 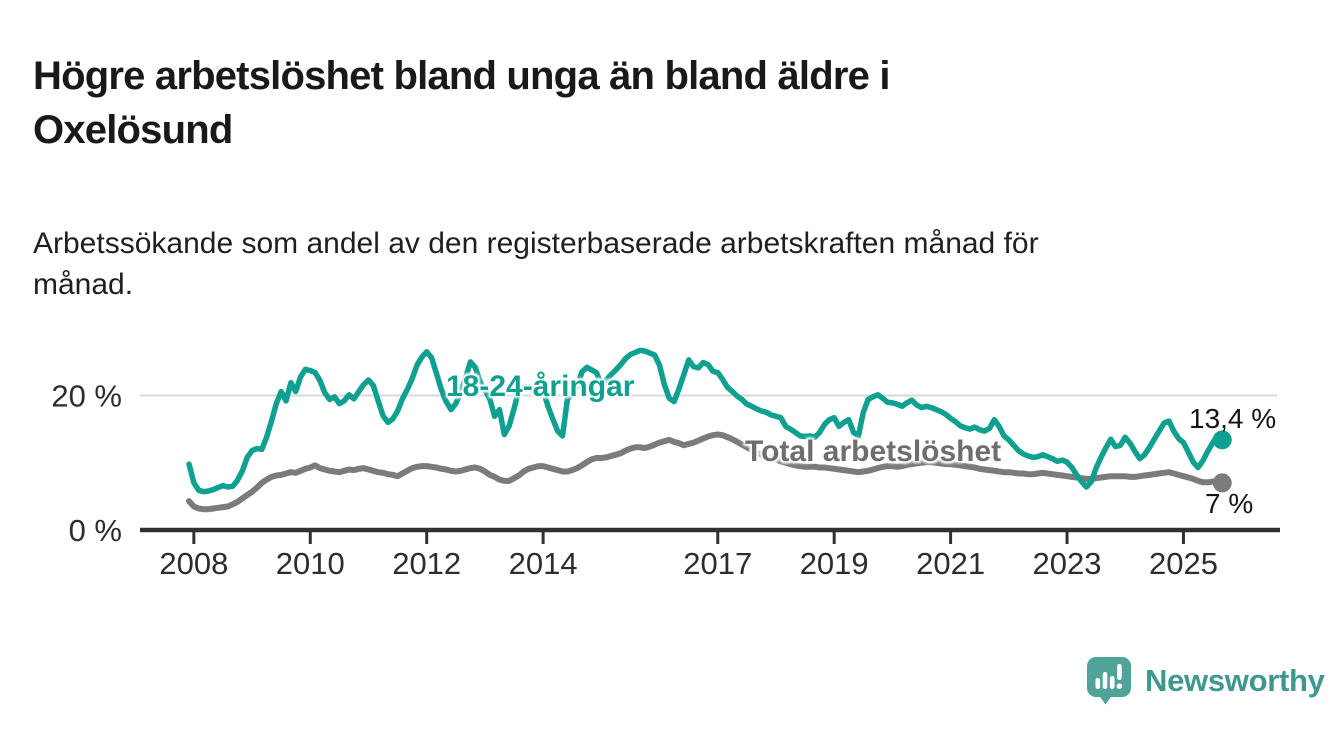 I want to click on x-tick-label: 2014, so click(x=543, y=563).